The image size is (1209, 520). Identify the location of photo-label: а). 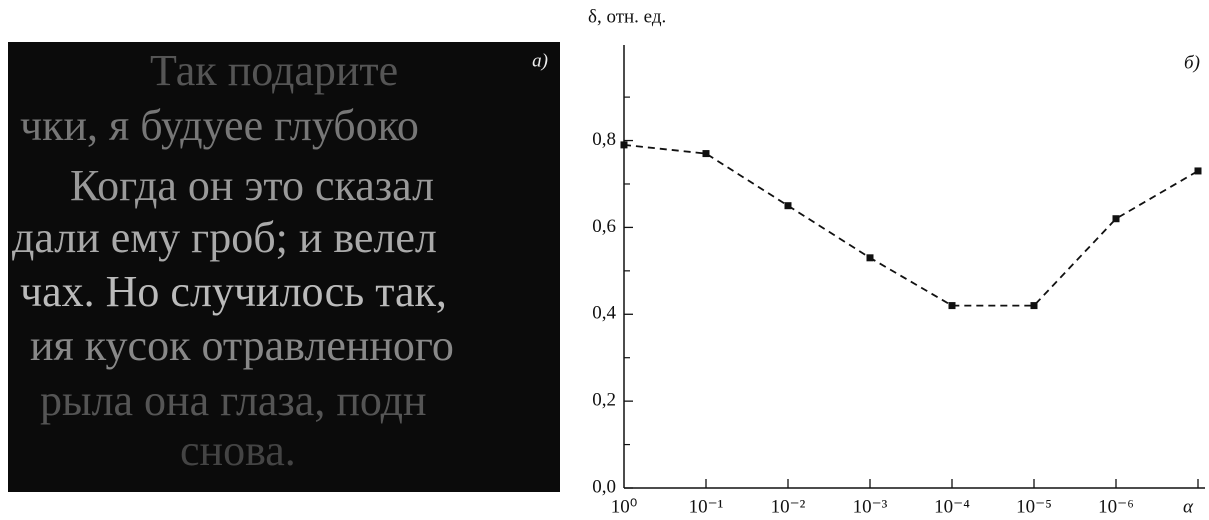
(540, 60).